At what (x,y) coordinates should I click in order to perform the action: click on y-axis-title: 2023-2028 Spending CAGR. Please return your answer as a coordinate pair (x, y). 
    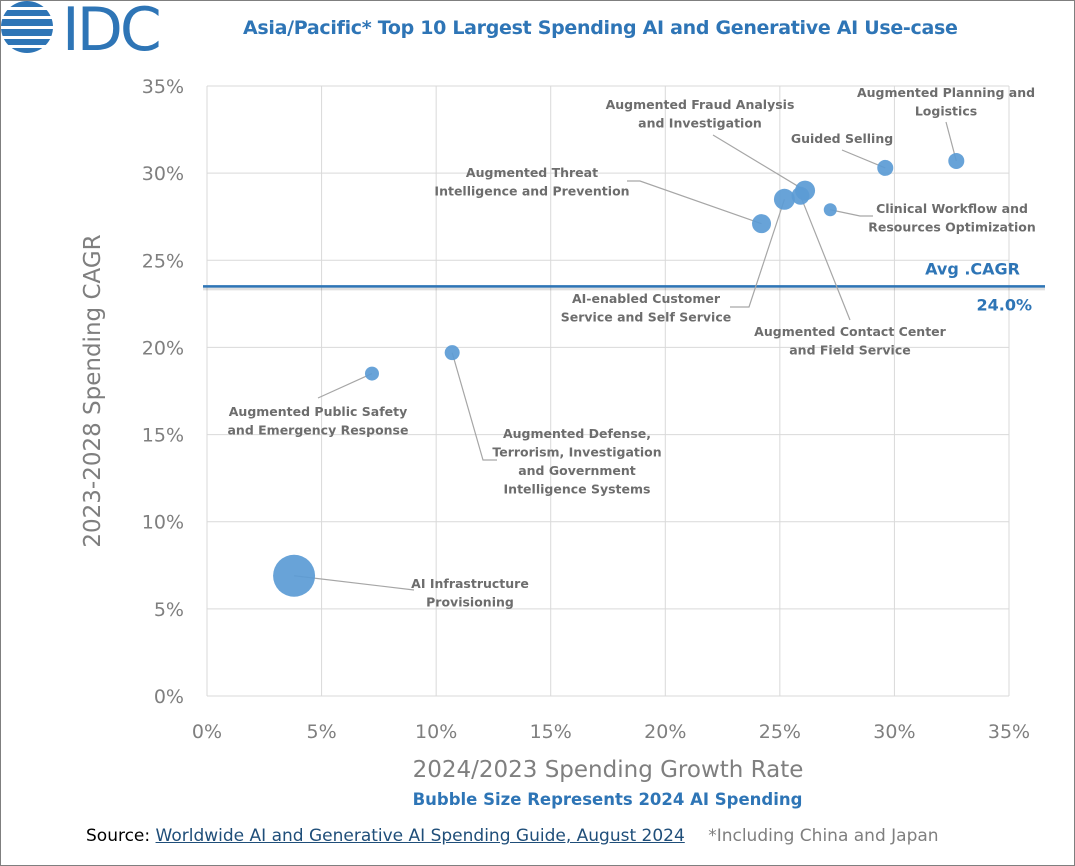
    Looking at the image, I should click on (93, 390).